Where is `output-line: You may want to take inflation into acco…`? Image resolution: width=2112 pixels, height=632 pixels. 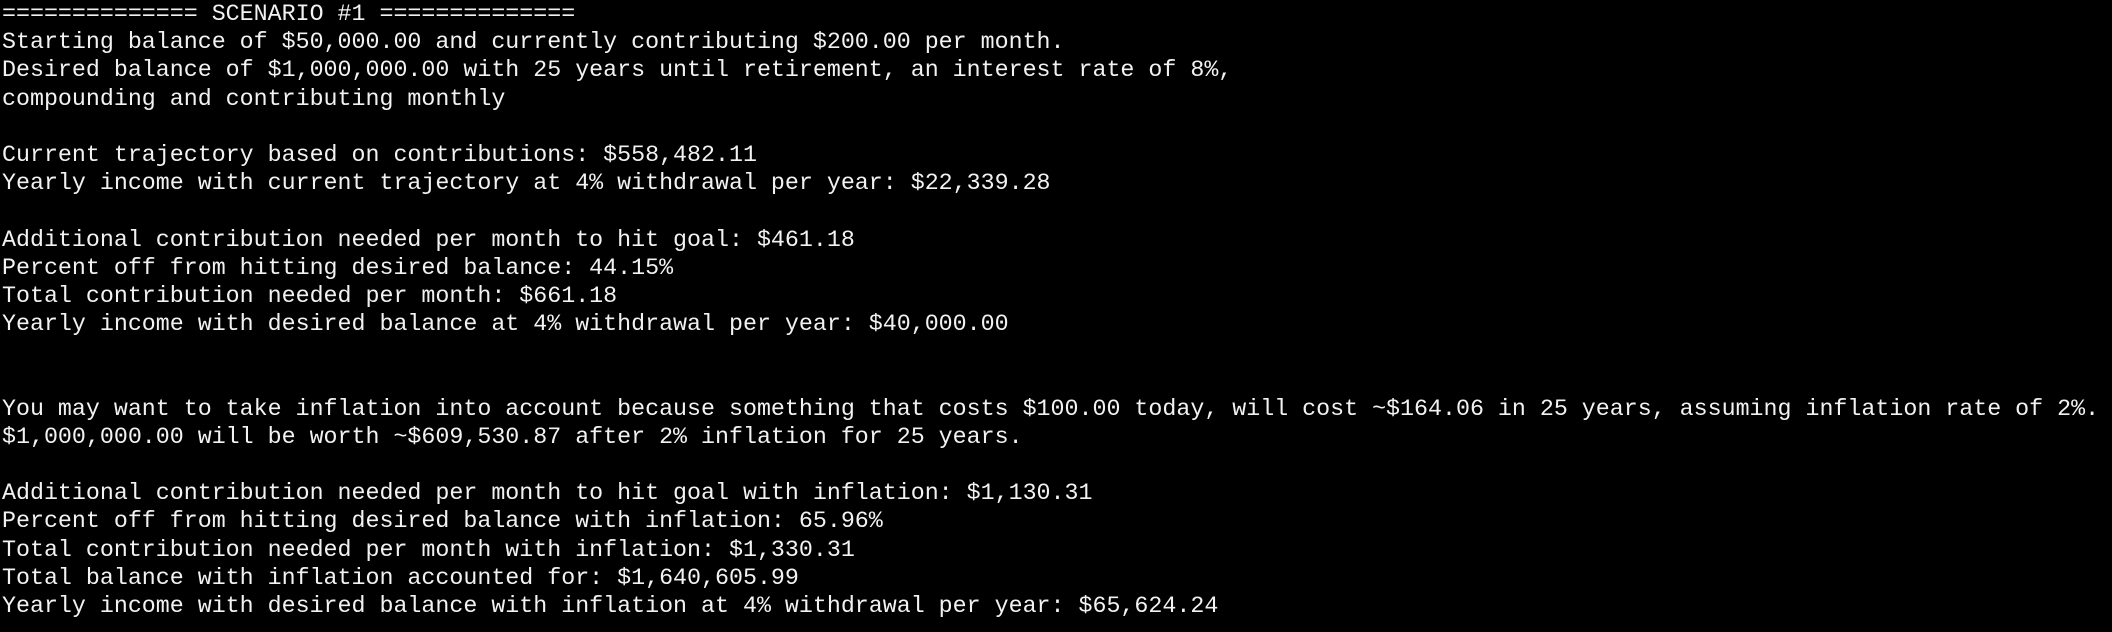 output-line: You may want to take inflation into acco… is located at coordinates (1051, 408).